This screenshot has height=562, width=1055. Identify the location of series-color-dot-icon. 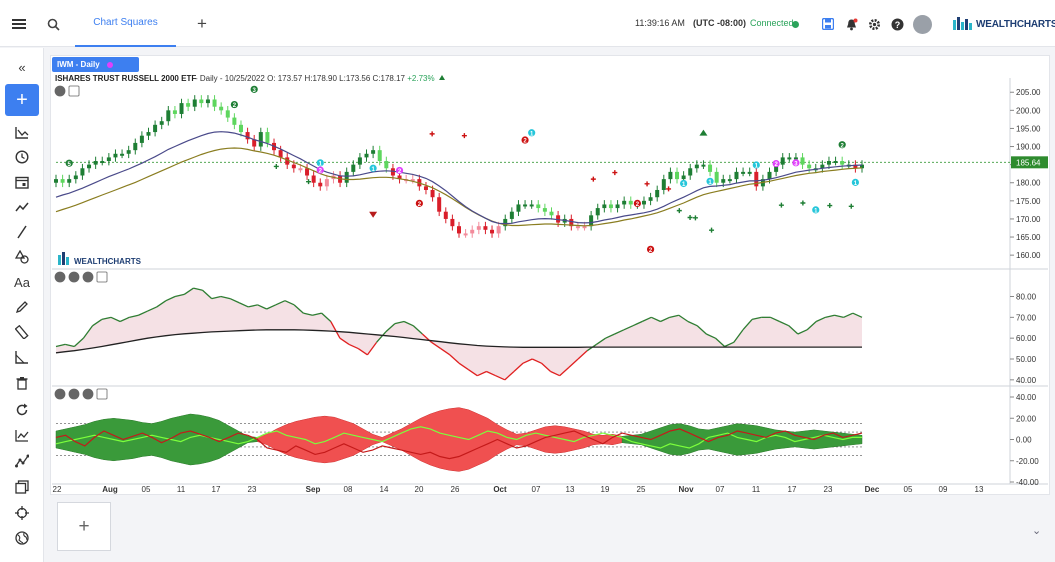
(110, 65).